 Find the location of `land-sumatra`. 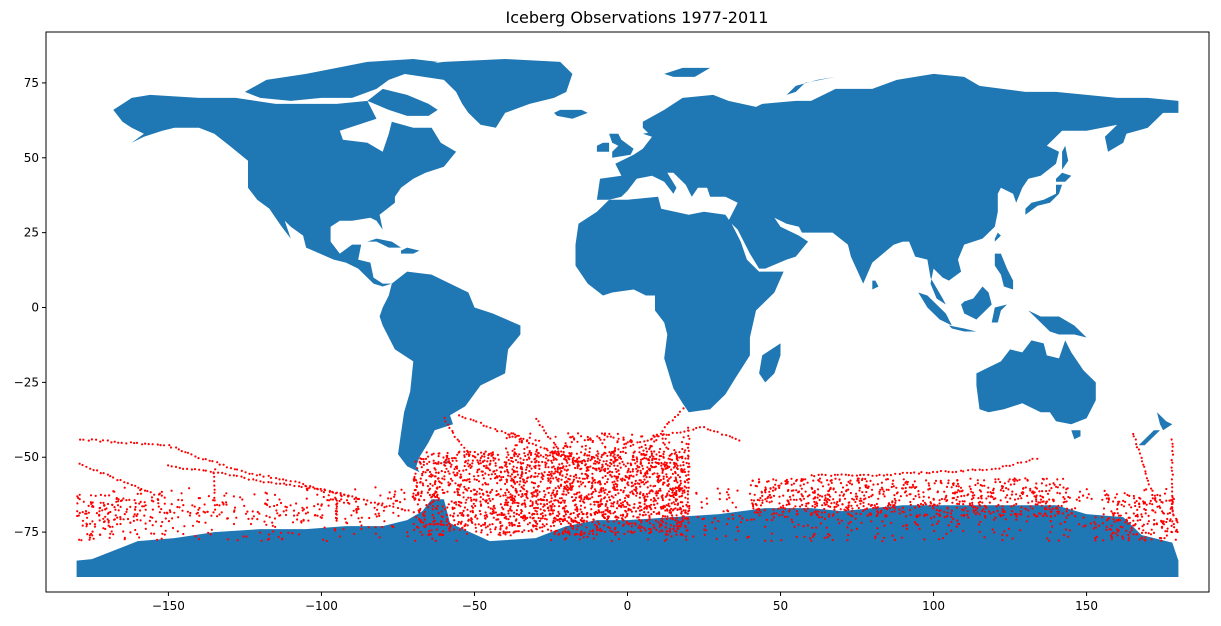

land-sumatra is located at coordinates (935, 309).